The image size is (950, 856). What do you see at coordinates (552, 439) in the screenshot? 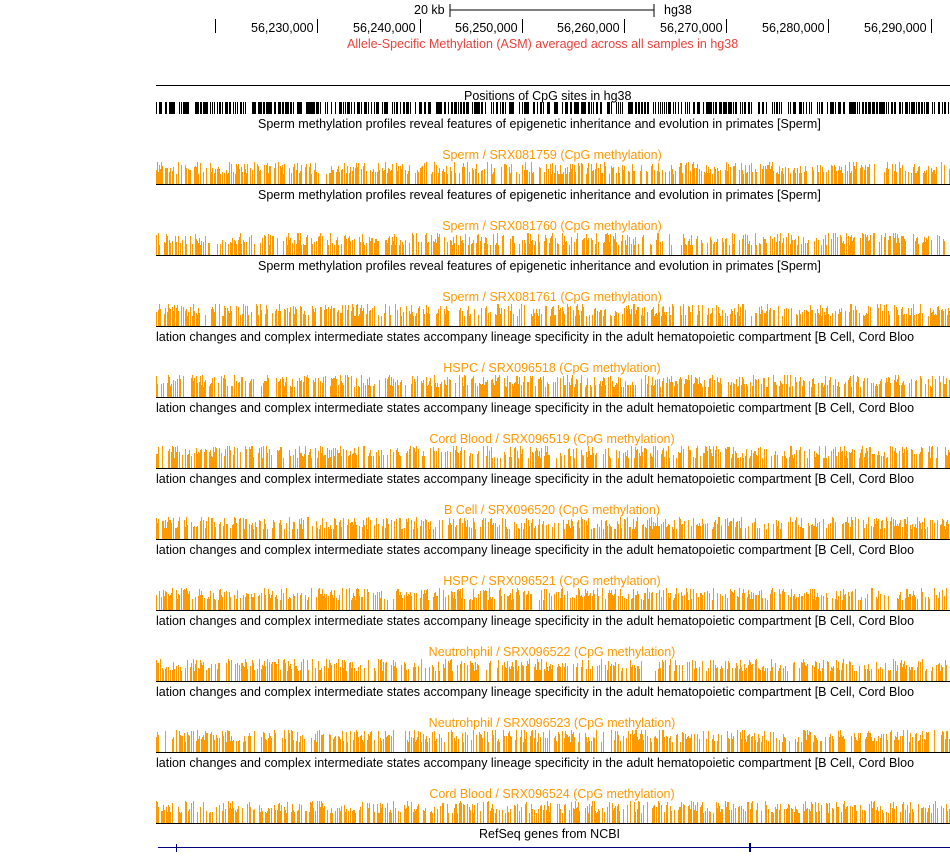
I see `methylation-track-label: Cord Blood / SRX096519 (CpG methylation)` at bounding box center [552, 439].